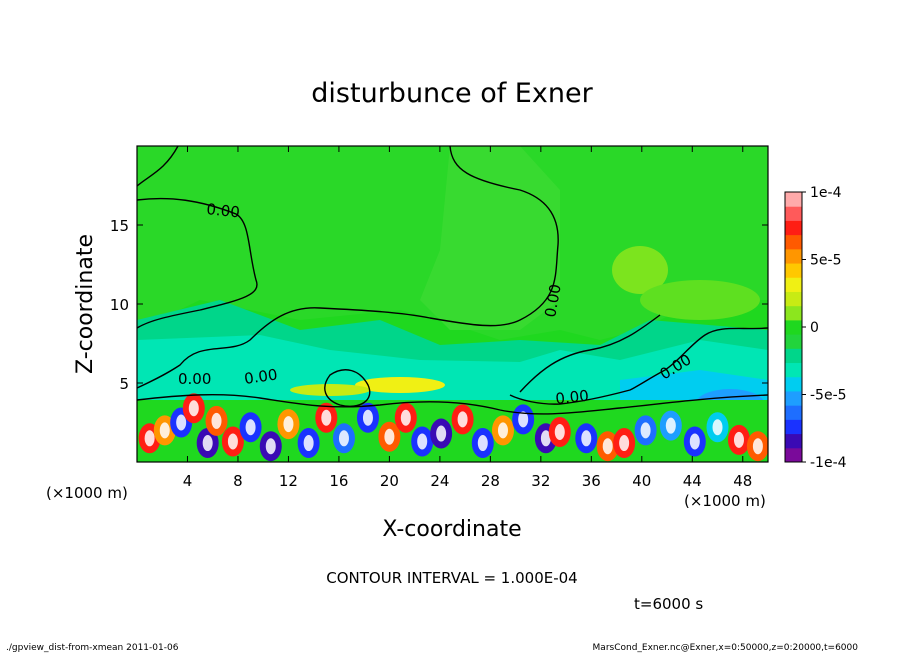 This screenshot has width=904, height=654. Describe the element at coordinates (451, 578) in the screenshot. I see `contour-interval-text: CONTOUR INTERVAL = 1.000E-04` at that location.